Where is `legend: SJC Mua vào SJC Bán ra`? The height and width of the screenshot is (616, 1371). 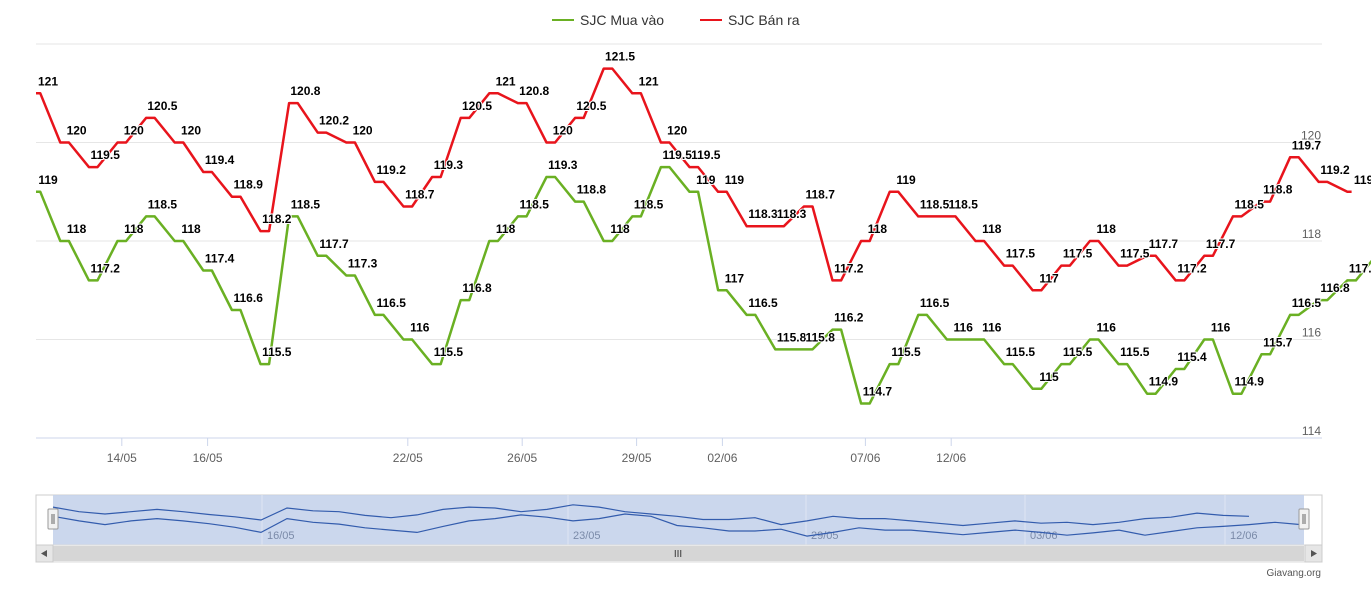
legend: SJC Mua vào SJC Bán ra is located at coordinates (676, 20).